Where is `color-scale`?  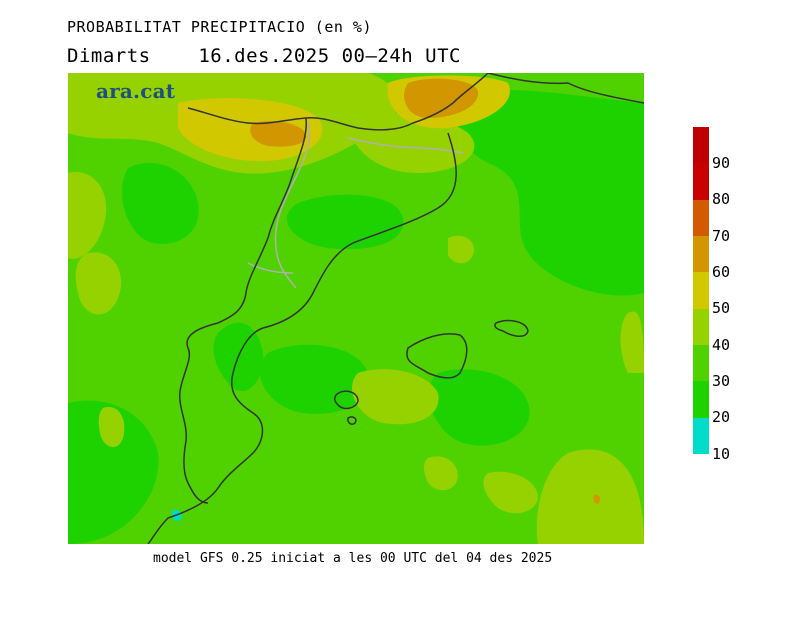
color-scale is located at coordinates (701, 290).